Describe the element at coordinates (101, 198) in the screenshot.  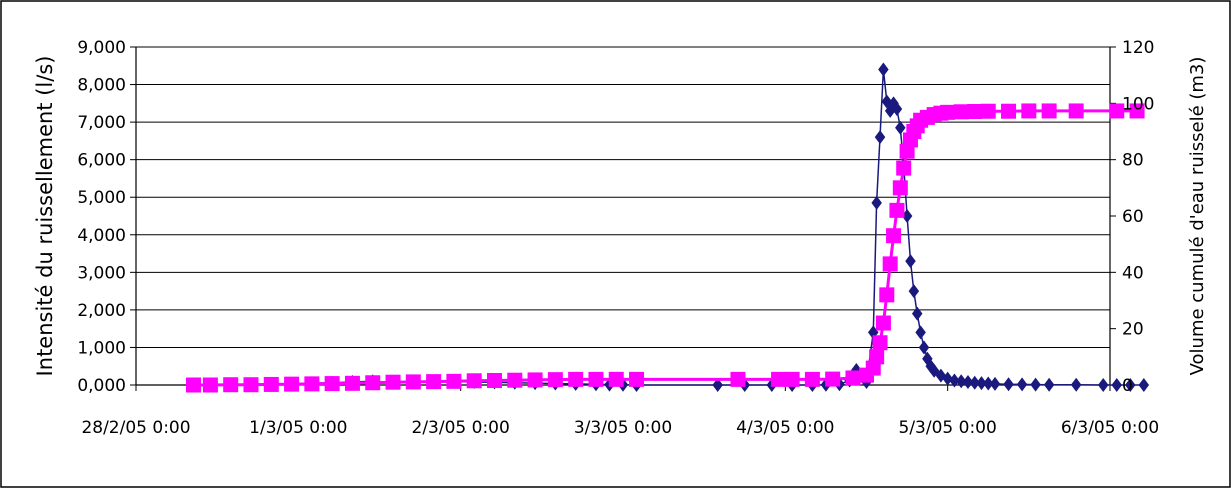
I see `y-tick-label-left: 5,000` at that location.